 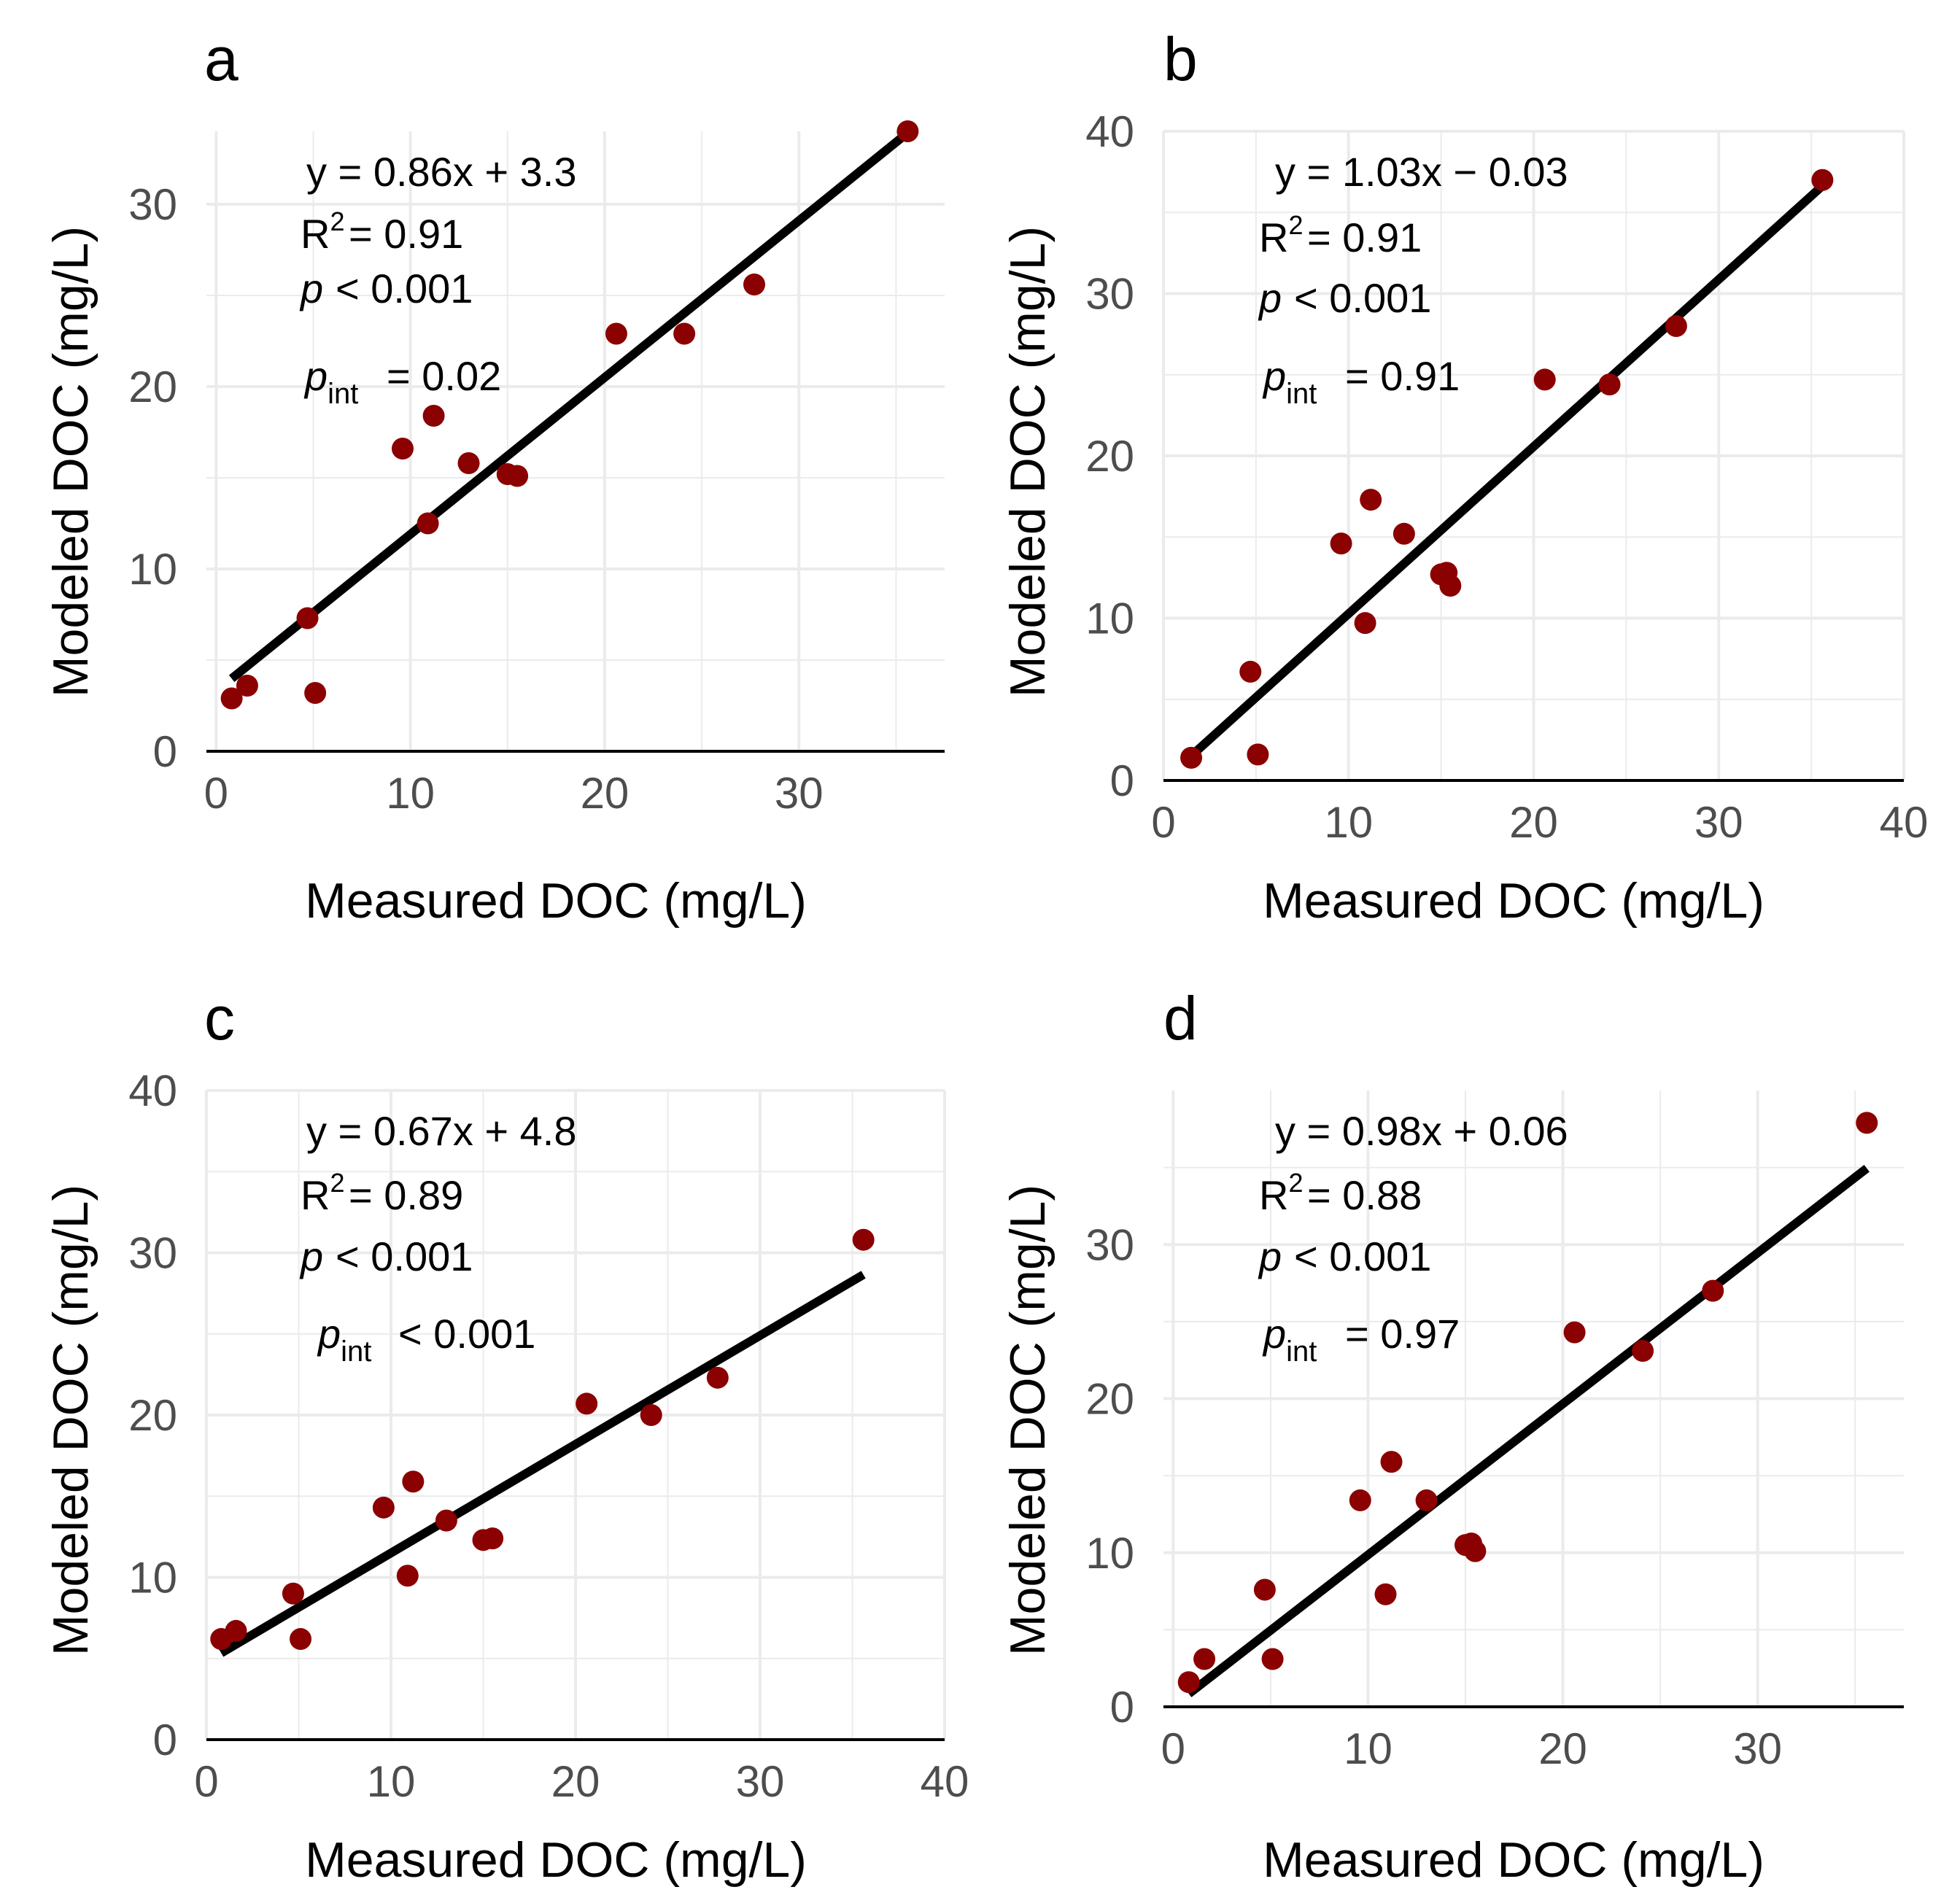 I want to click on panel-a-marks, so click(x=569, y=415).